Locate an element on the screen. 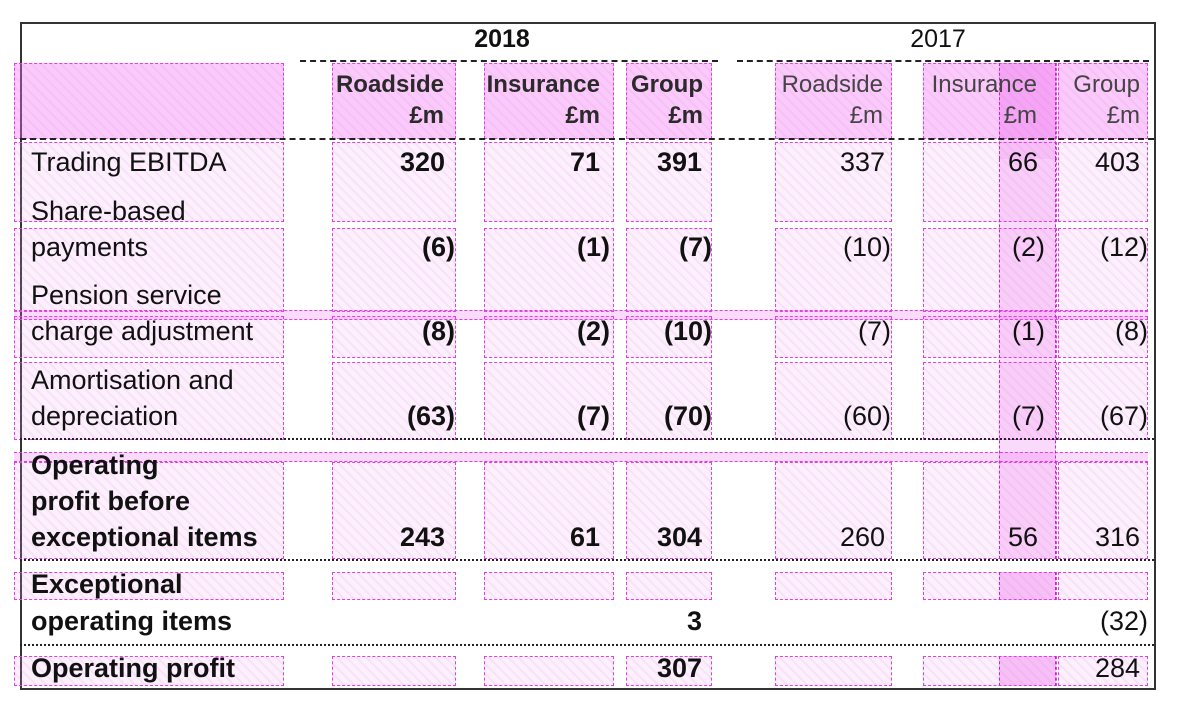 The image size is (1182, 725). total-divider is located at coordinates (587, 645).